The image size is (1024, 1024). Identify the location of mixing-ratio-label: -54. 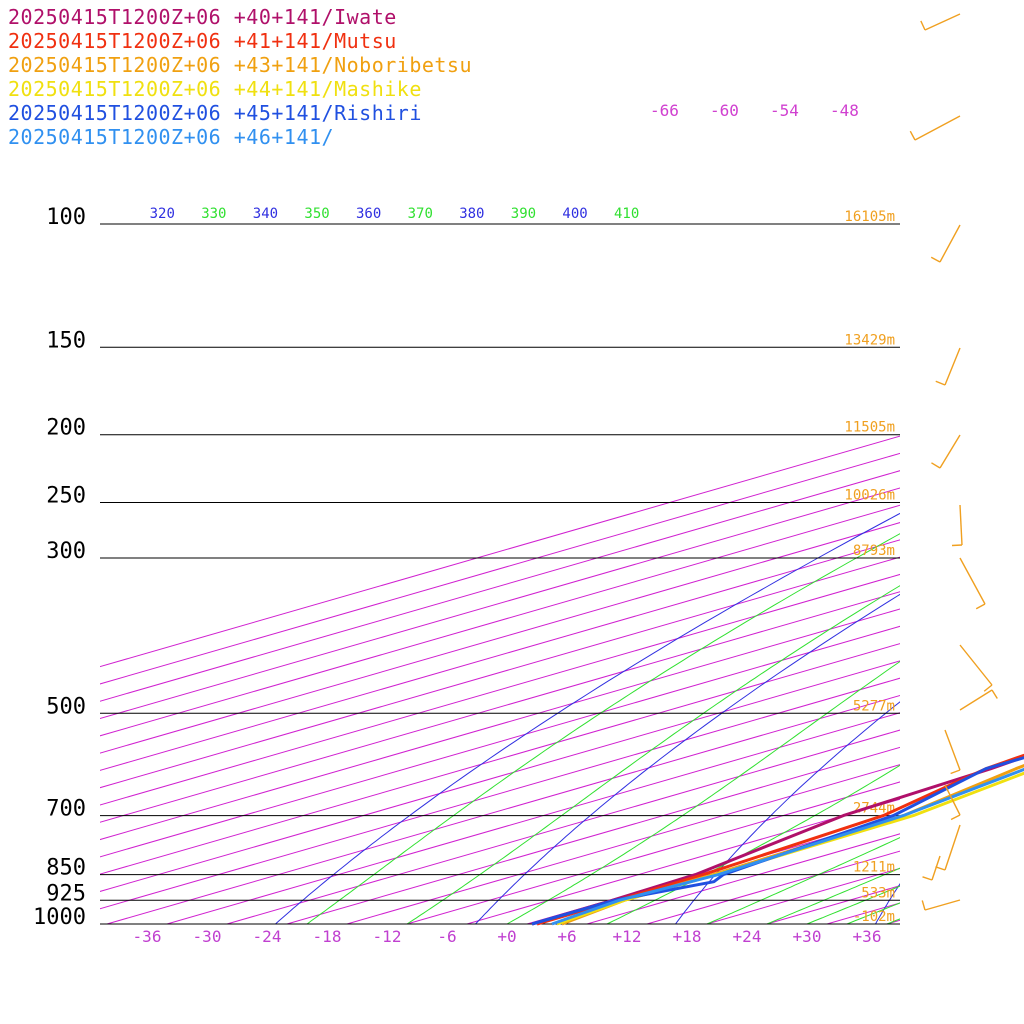
(784, 110).